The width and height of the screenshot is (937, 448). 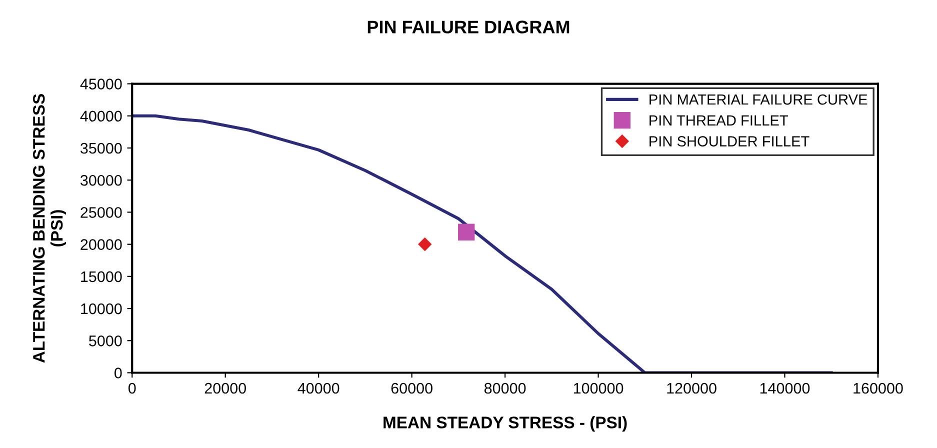 What do you see at coordinates (101, 180) in the screenshot?
I see `y-tick-label: 30000` at bounding box center [101, 180].